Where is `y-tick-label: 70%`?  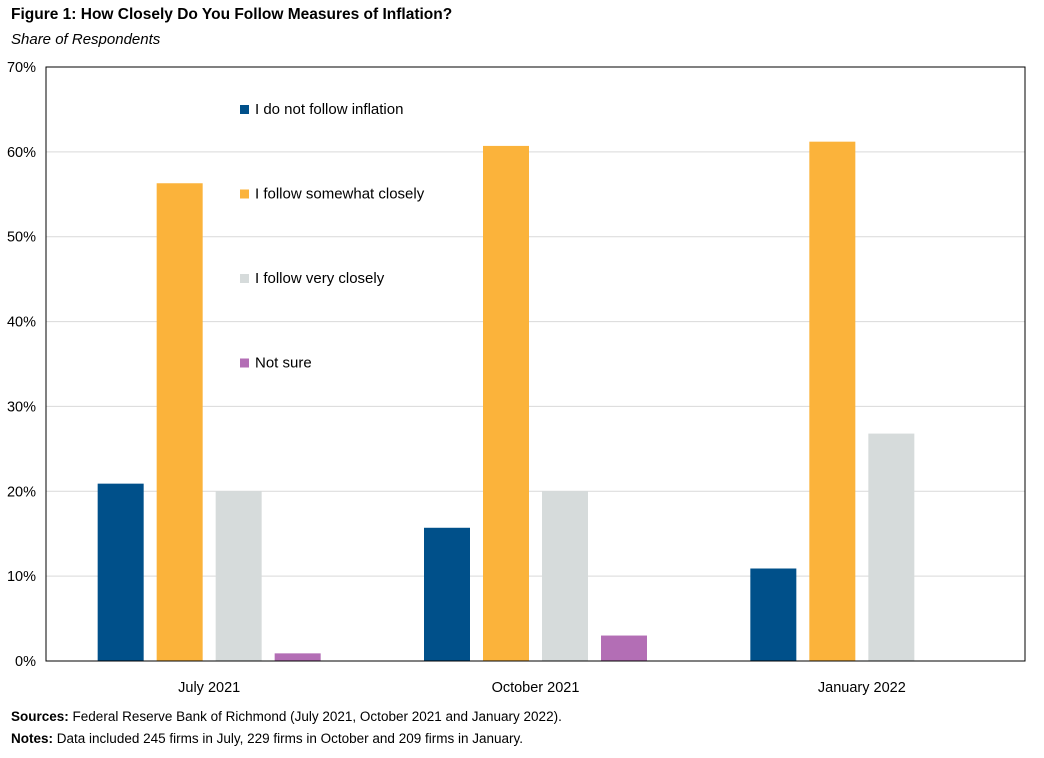
y-tick-label: 70% is located at coordinates (21, 68).